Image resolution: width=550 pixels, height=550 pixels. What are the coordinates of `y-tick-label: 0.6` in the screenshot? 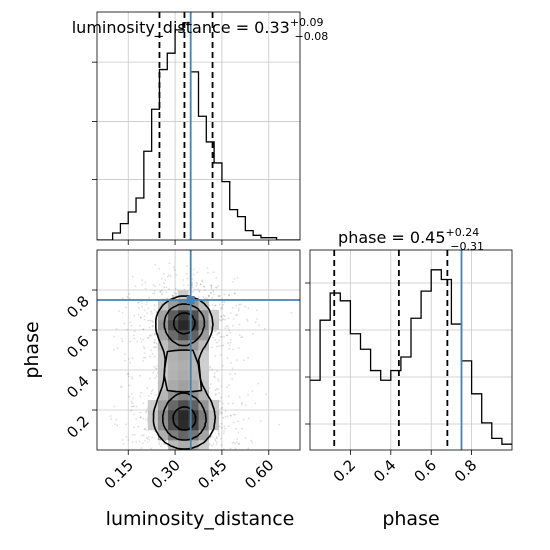 It's located at (78, 347).